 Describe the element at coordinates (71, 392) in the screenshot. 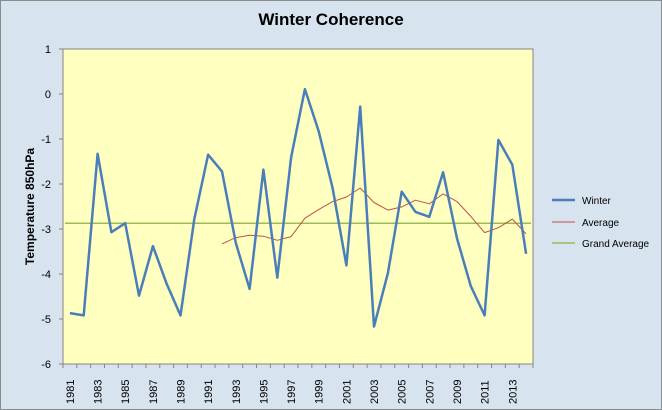

I see `x-tick-label: 1981` at that location.